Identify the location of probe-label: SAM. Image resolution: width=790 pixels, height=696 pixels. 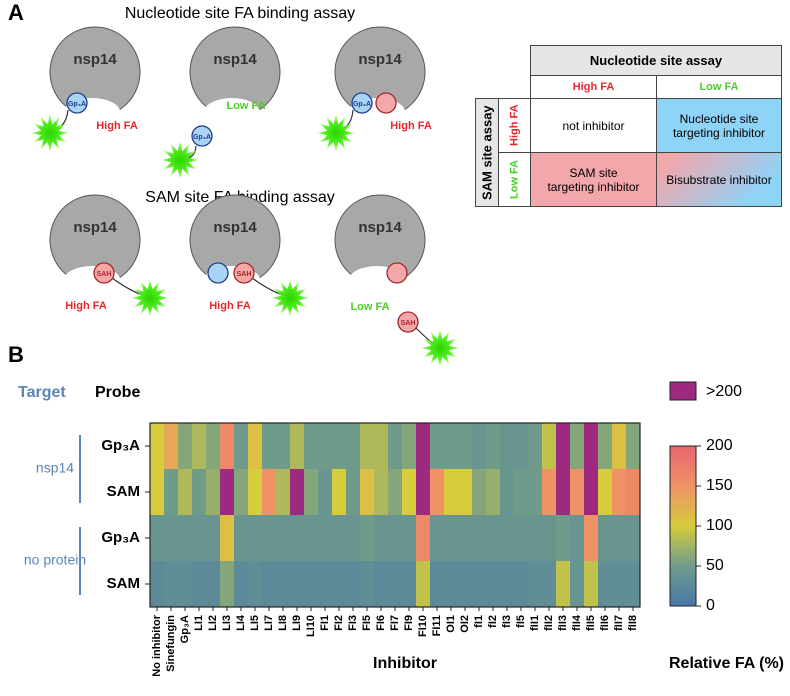
(123, 491).